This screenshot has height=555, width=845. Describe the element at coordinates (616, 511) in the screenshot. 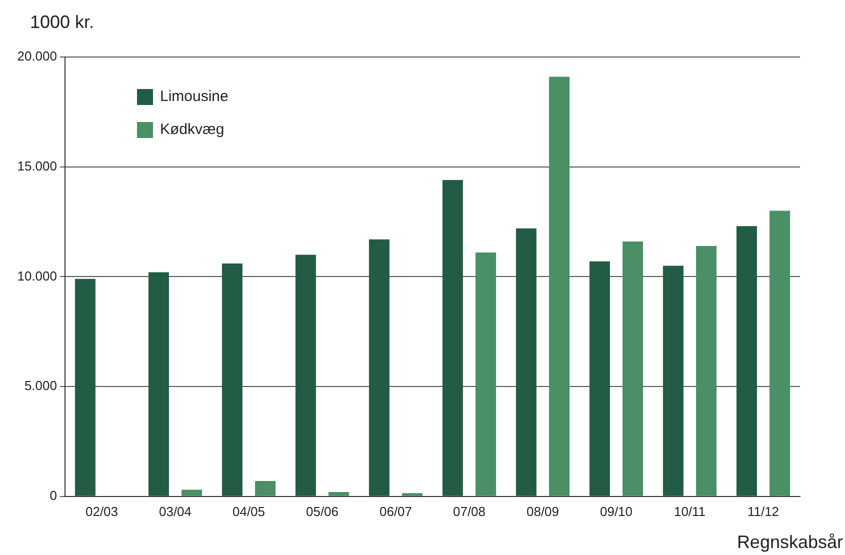

I see `x-tick-label: 09/10` at that location.